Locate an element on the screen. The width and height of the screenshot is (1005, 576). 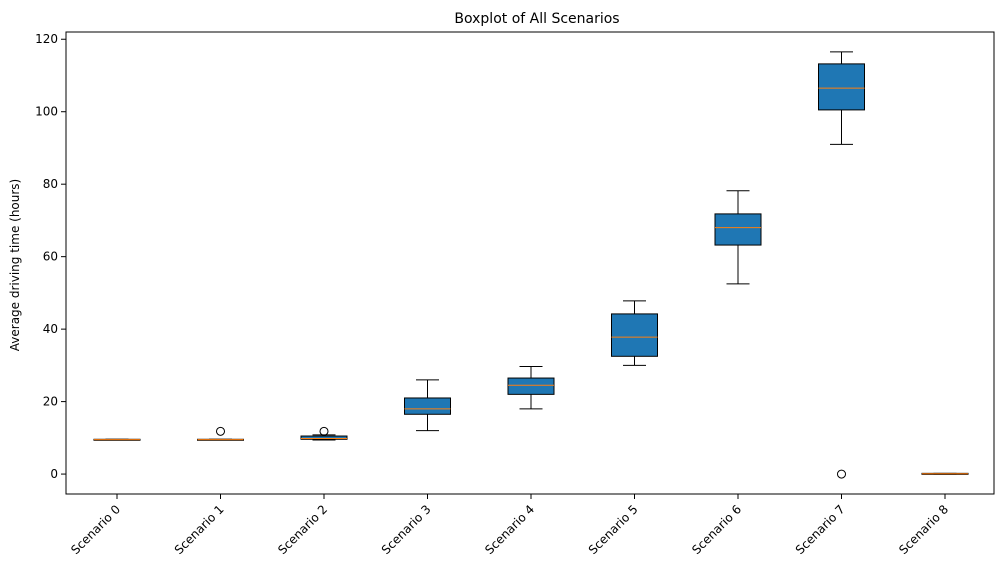
x-tick-label: Scenario 1 is located at coordinates (199, 529).